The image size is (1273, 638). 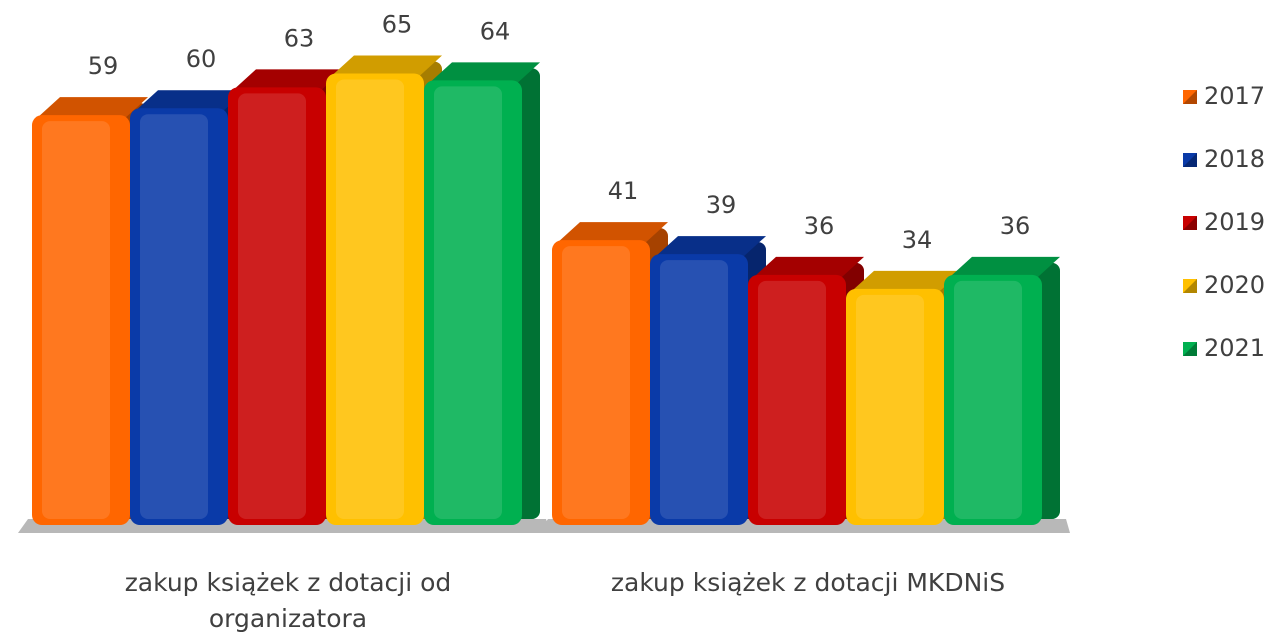 What do you see at coordinates (495, 31) in the screenshot?
I see `data-label: 64` at bounding box center [495, 31].